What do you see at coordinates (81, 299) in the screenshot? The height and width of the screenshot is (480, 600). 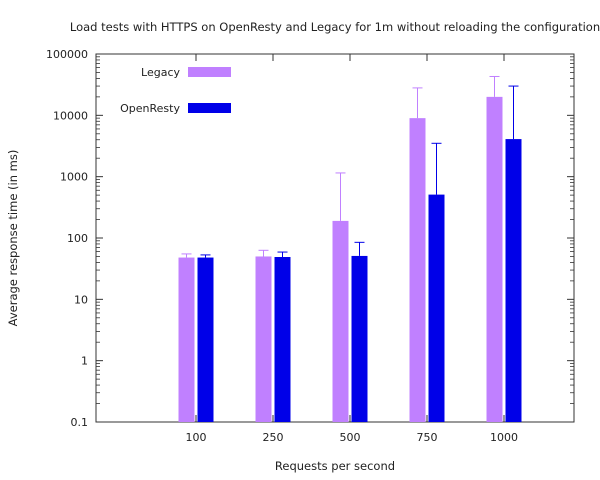 I see `y-tick-label: 10` at bounding box center [81, 299].